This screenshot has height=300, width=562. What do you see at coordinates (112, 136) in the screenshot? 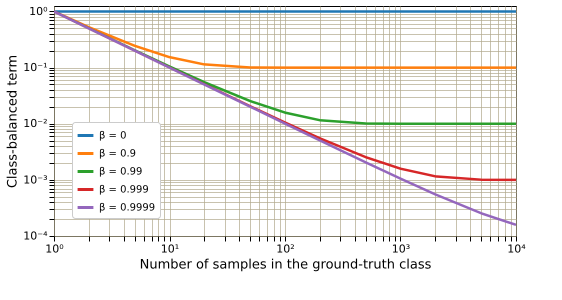
I see `legend-label: β = 0` at bounding box center [112, 136].